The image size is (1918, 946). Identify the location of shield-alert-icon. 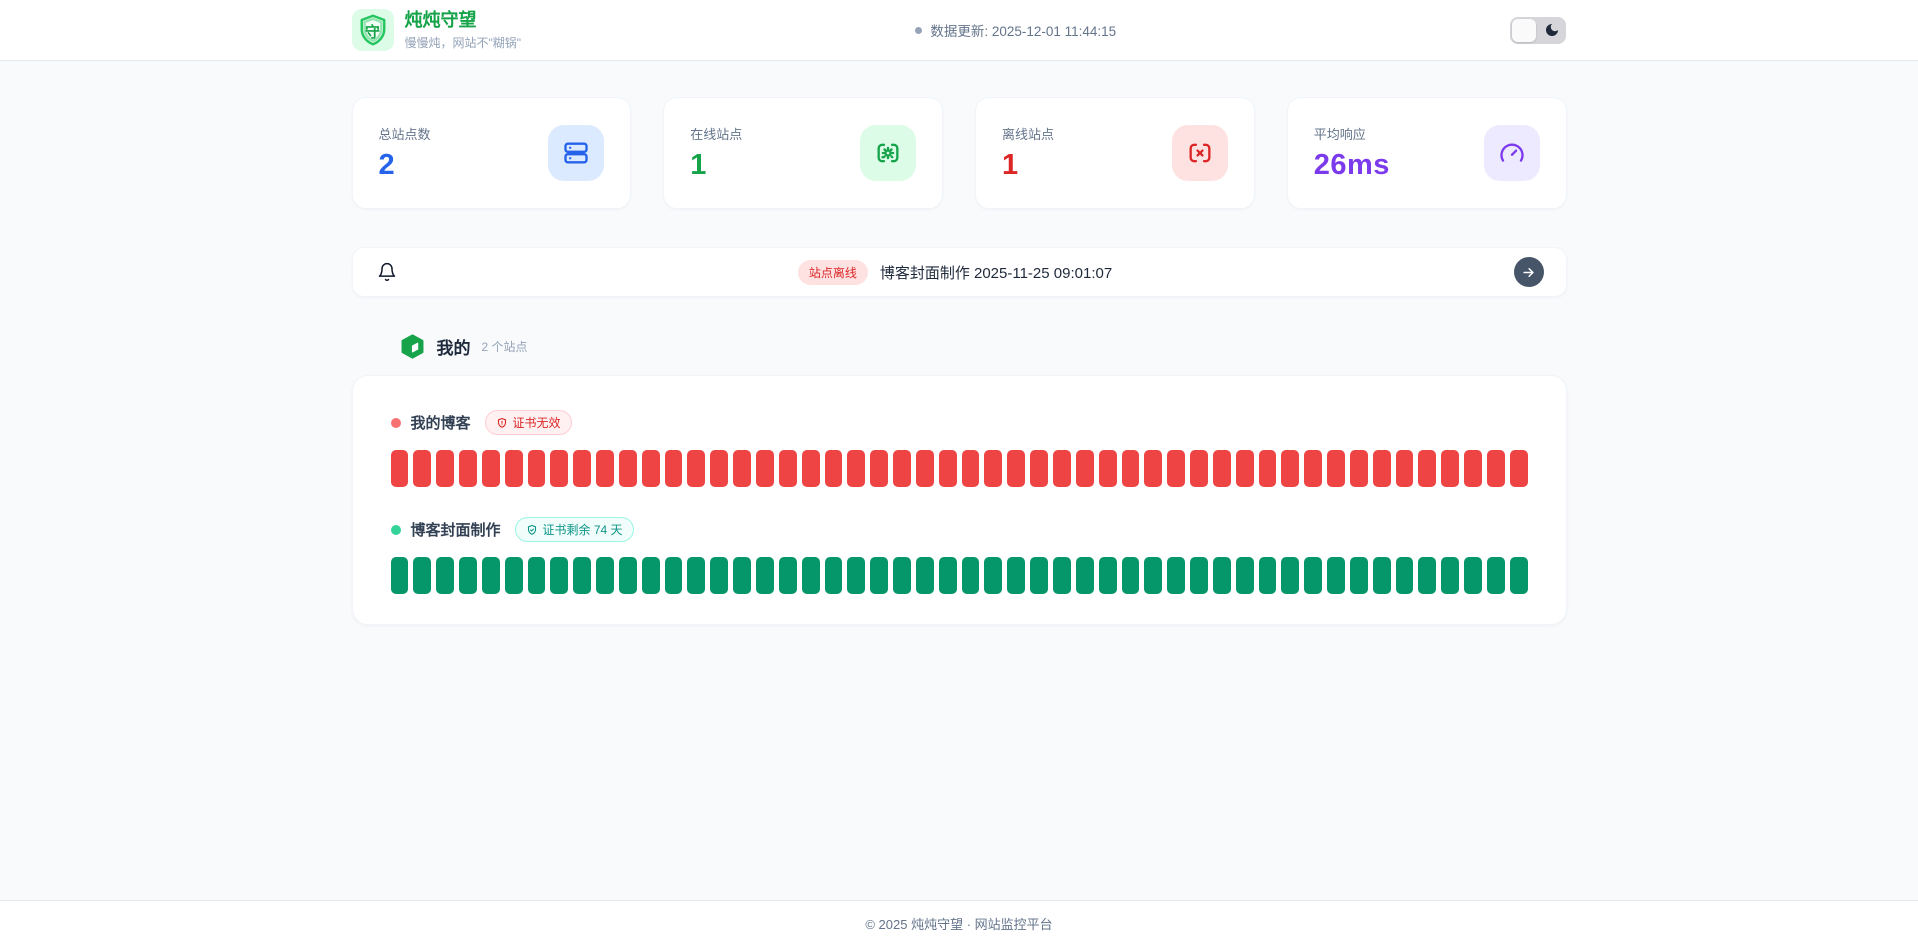
(501, 422).